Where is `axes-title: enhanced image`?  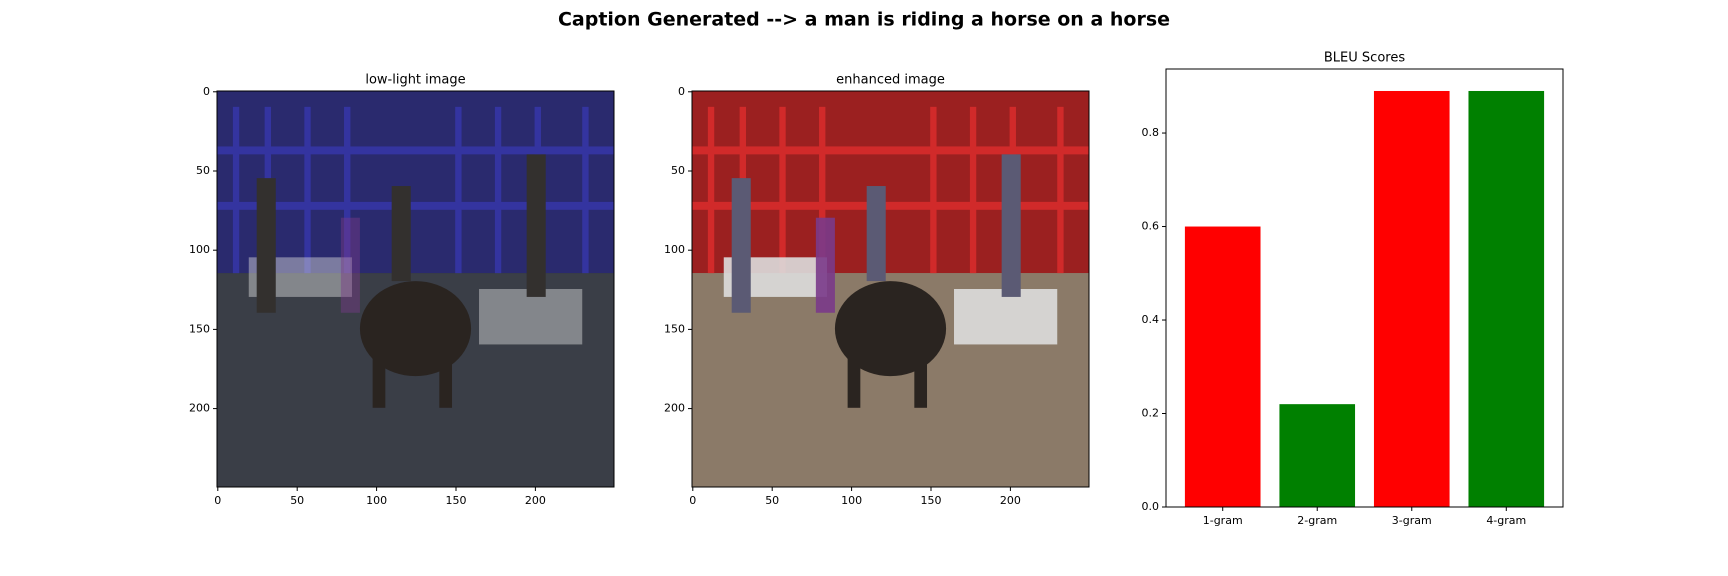
axes-title: enhanced image is located at coordinates (890, 80).